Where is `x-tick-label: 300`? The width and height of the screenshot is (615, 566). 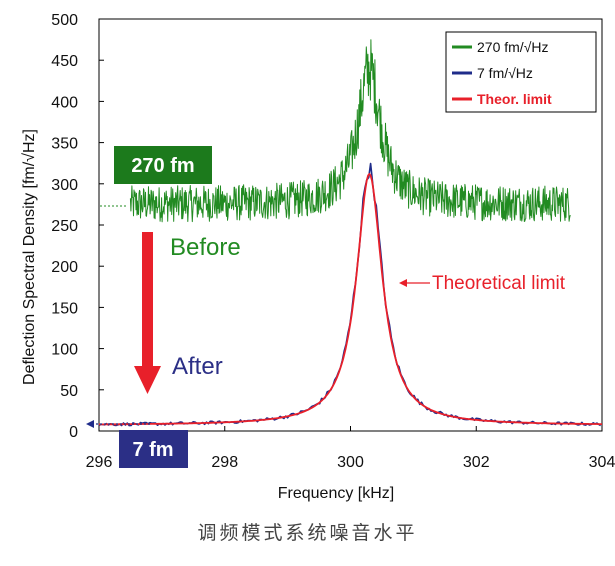 x-tick-label: 300 is located at coordinates (350, 462).